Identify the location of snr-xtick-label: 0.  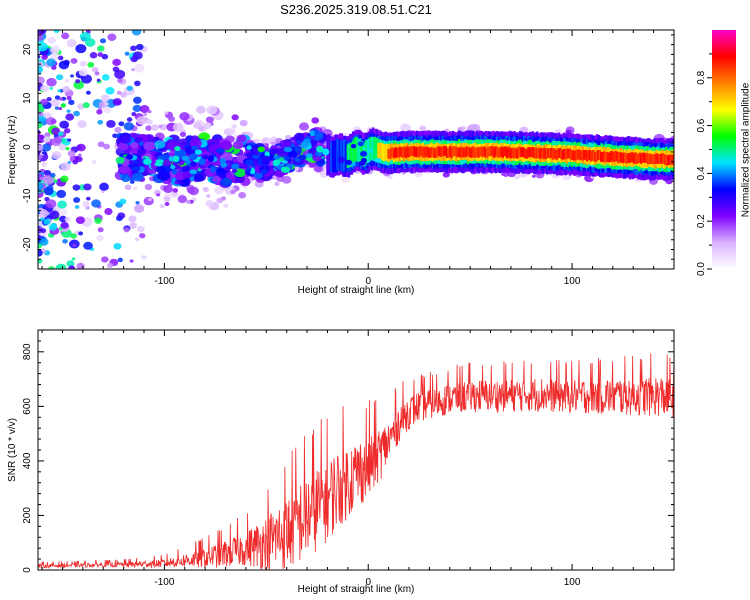
(368, 582).